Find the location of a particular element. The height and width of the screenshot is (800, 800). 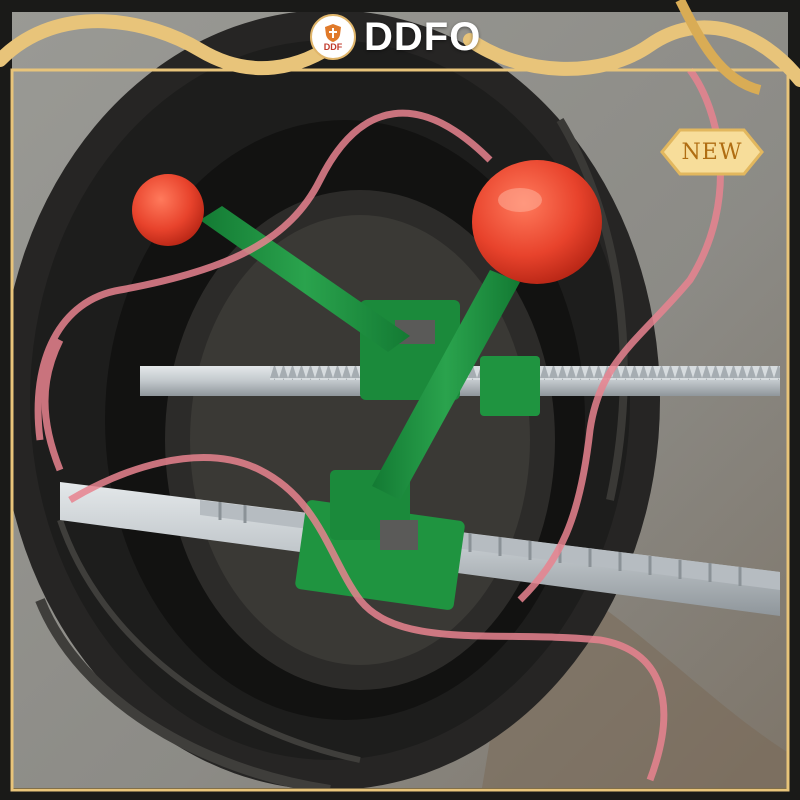

left-handle is located at coordinates (271, 263).